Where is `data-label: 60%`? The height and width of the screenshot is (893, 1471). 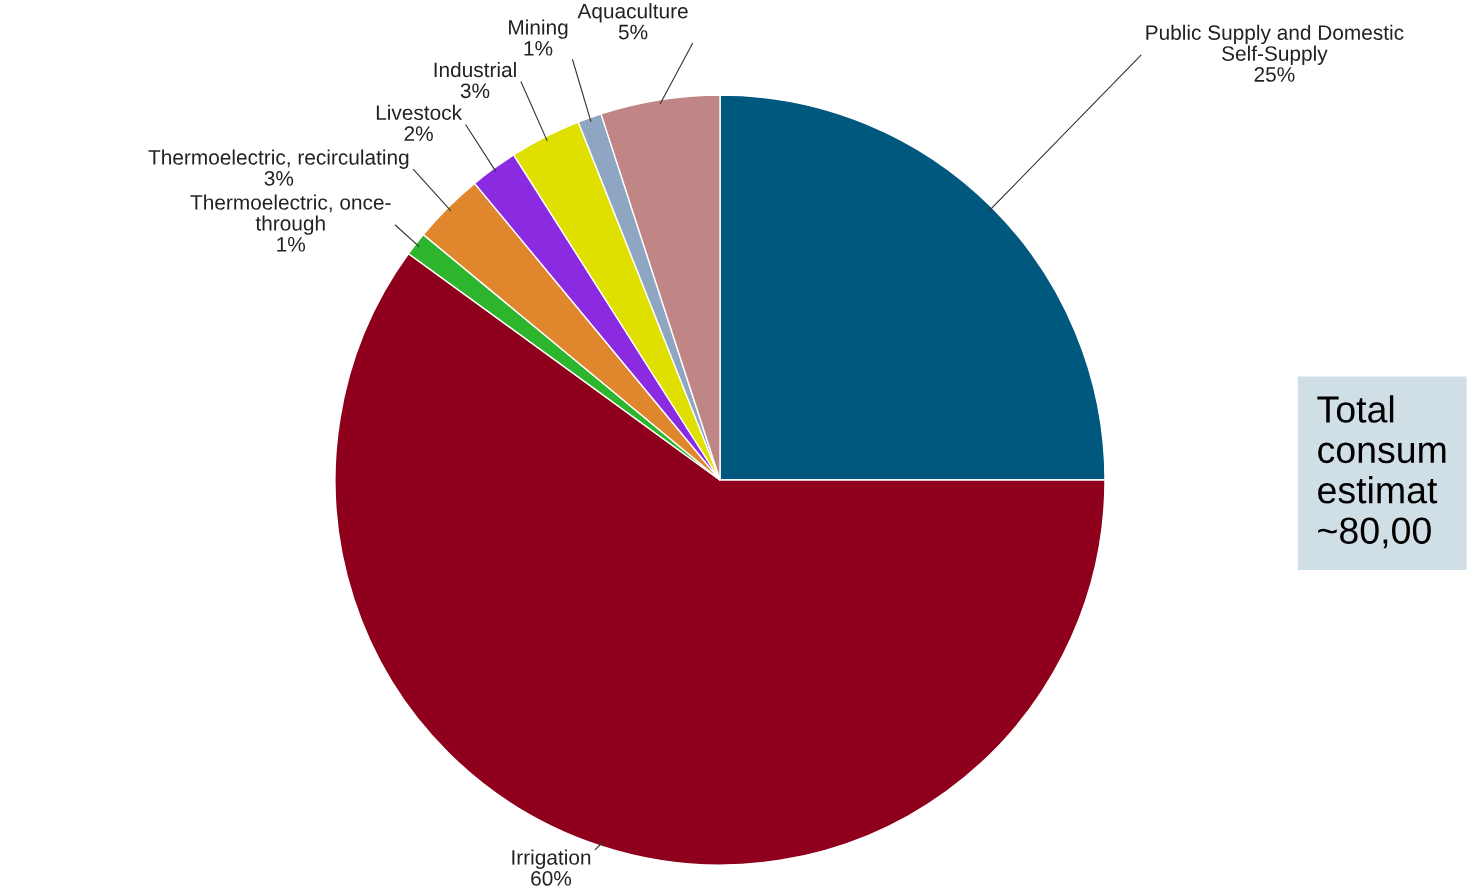
data-label: 60% is located at coordinates (551, 878).